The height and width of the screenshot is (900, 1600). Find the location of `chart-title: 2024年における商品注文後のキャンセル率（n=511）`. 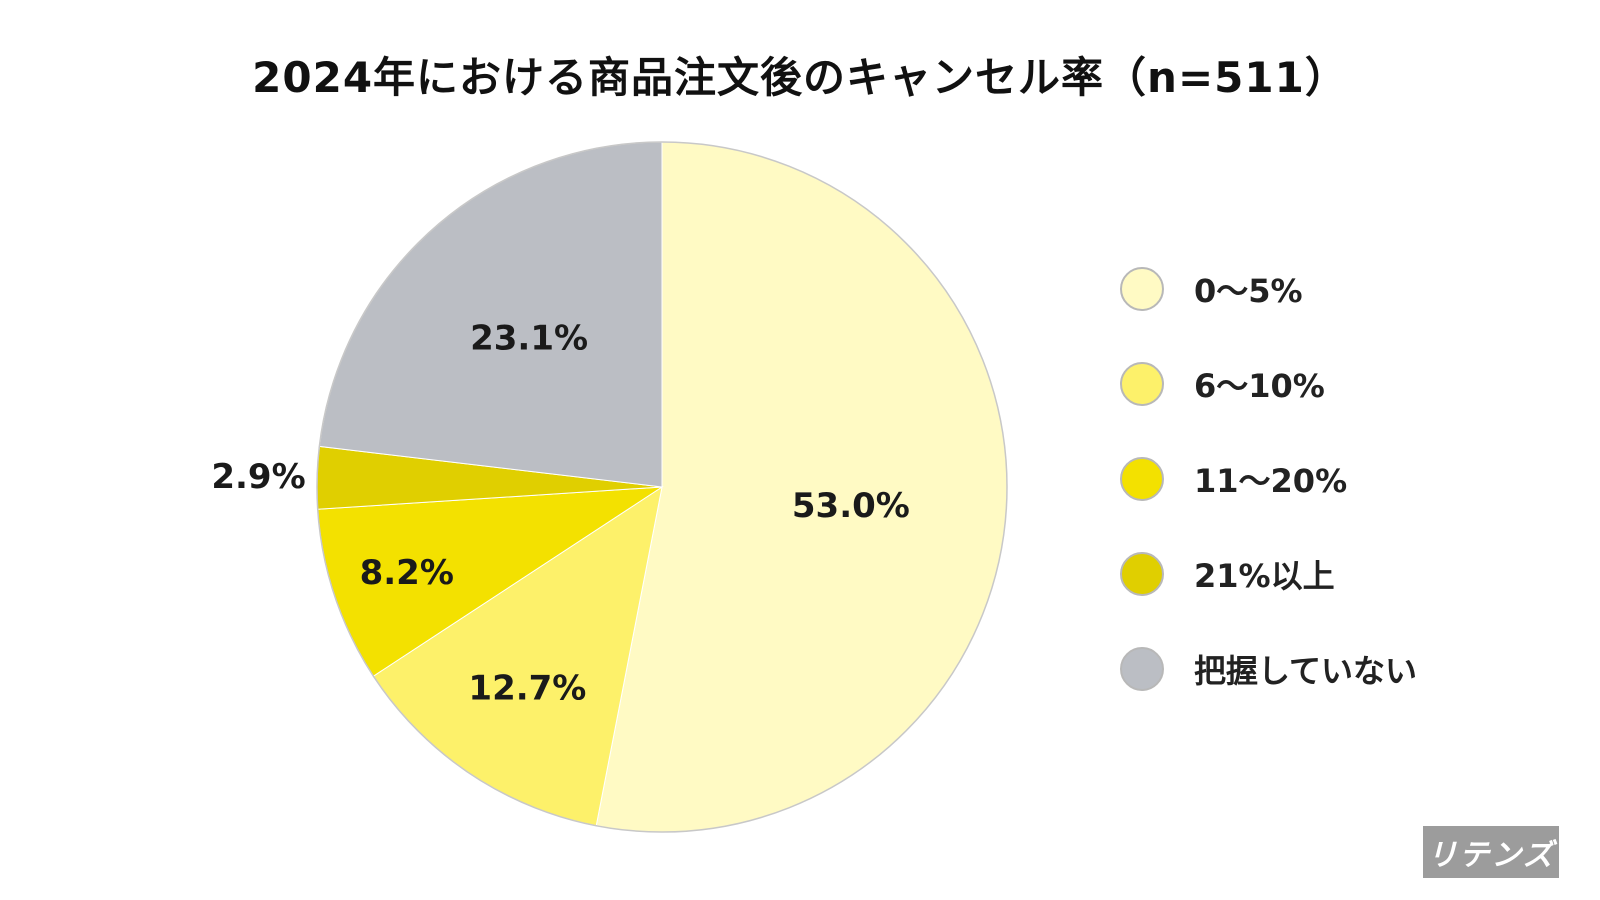

chart-title: 2024年における商品注文後のキャンセル率（n=511） is located at coordinates (800, 77).